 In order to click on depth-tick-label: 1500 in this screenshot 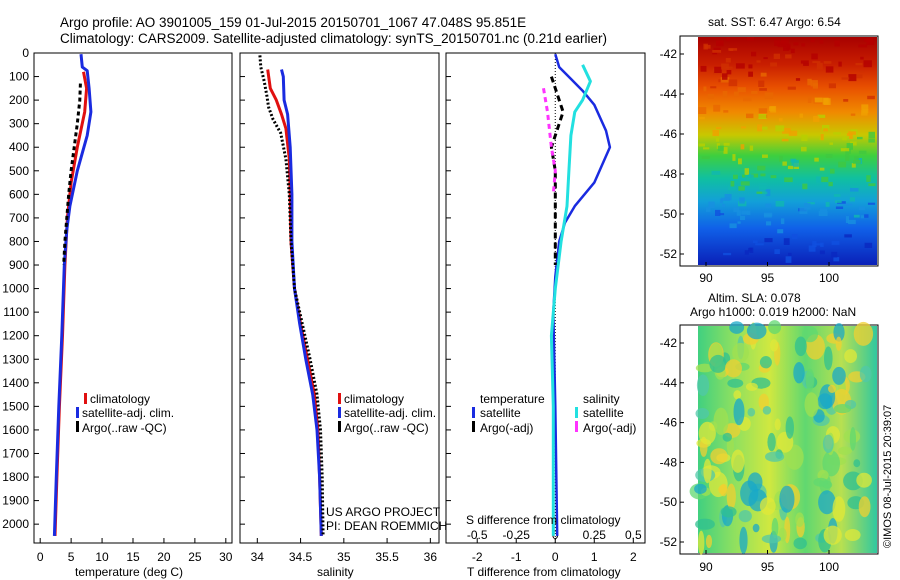, I will do `click(15, 406)`.